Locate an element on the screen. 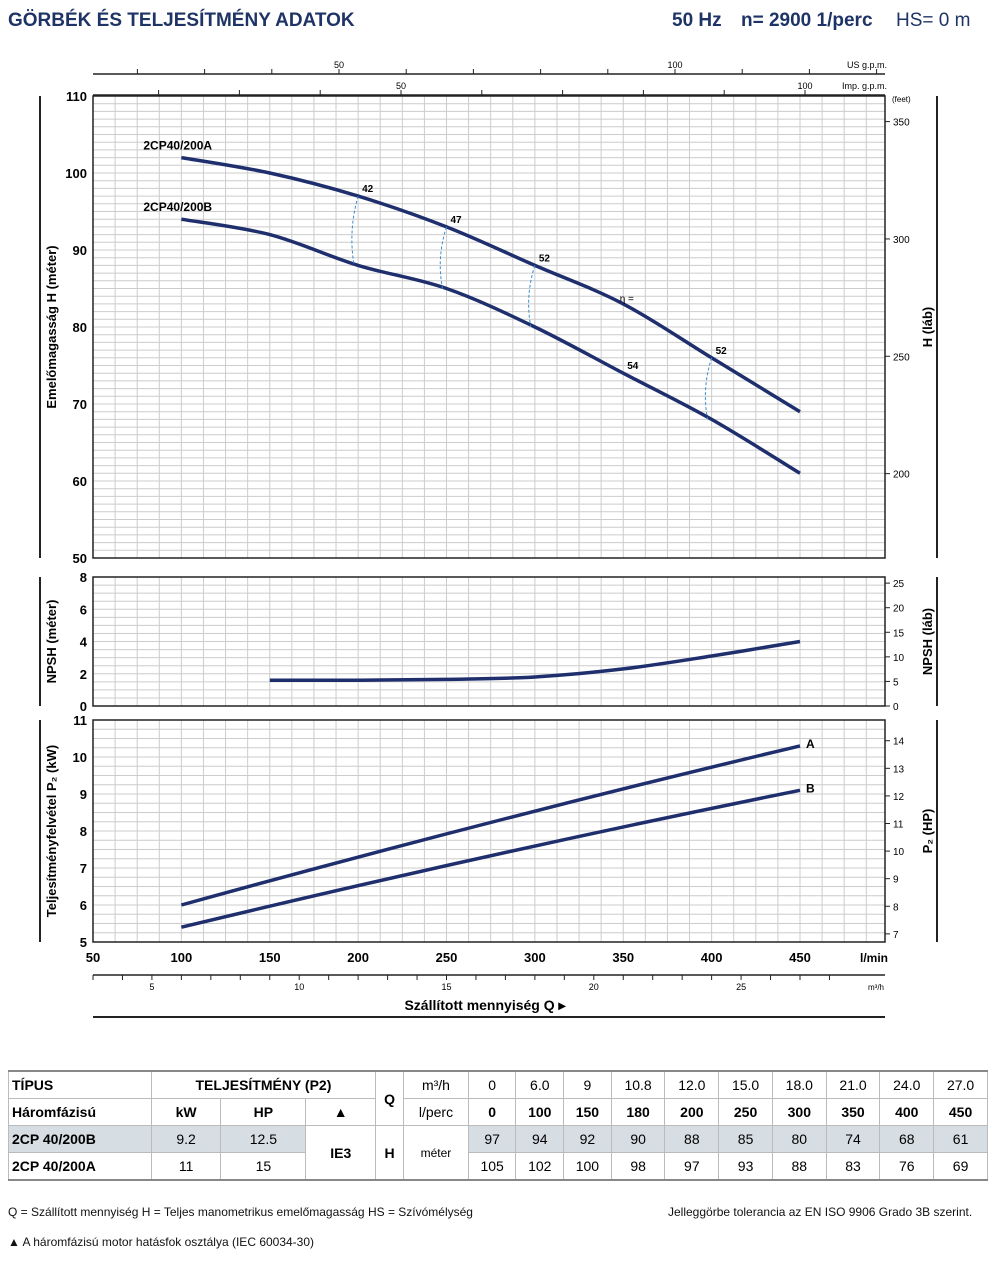 This screenshot has height=1264, width=999. head-value: 90 is located at coordinates (638, 1139).